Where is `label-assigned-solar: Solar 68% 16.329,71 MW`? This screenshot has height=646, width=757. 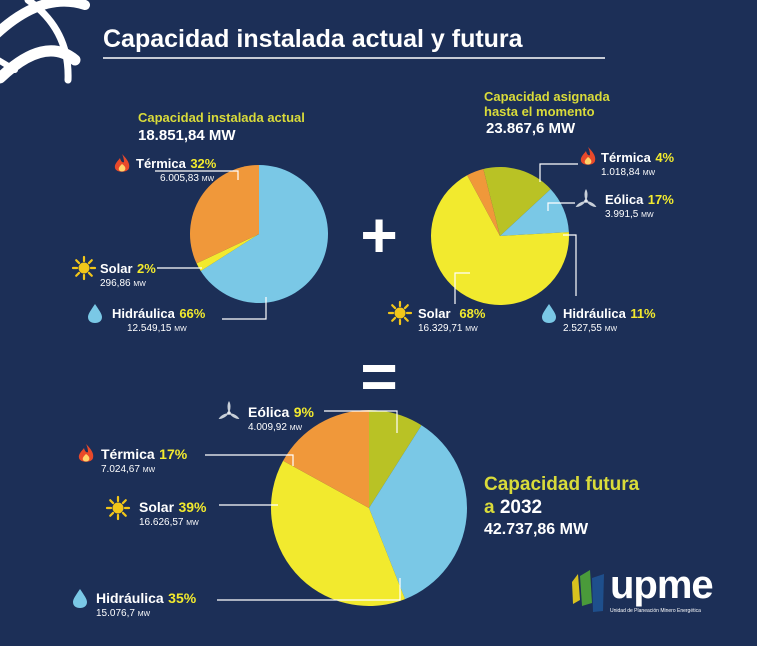
label-assigned-solar: Solar 68% 16.329,71 MW is located at coordinates (451, 319).